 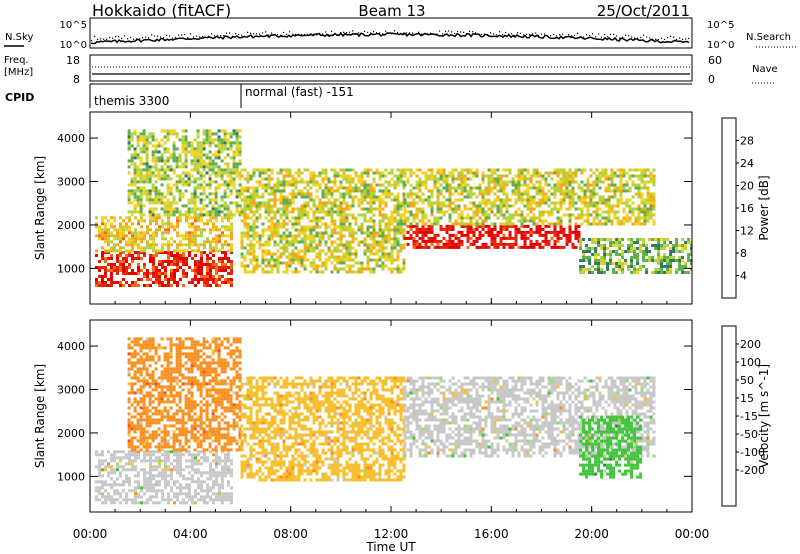 What do you see at coordinates (692, 534) in the screenshot?
I see `x-tick-label-6: 00:00` at bounding box center [692, 534].